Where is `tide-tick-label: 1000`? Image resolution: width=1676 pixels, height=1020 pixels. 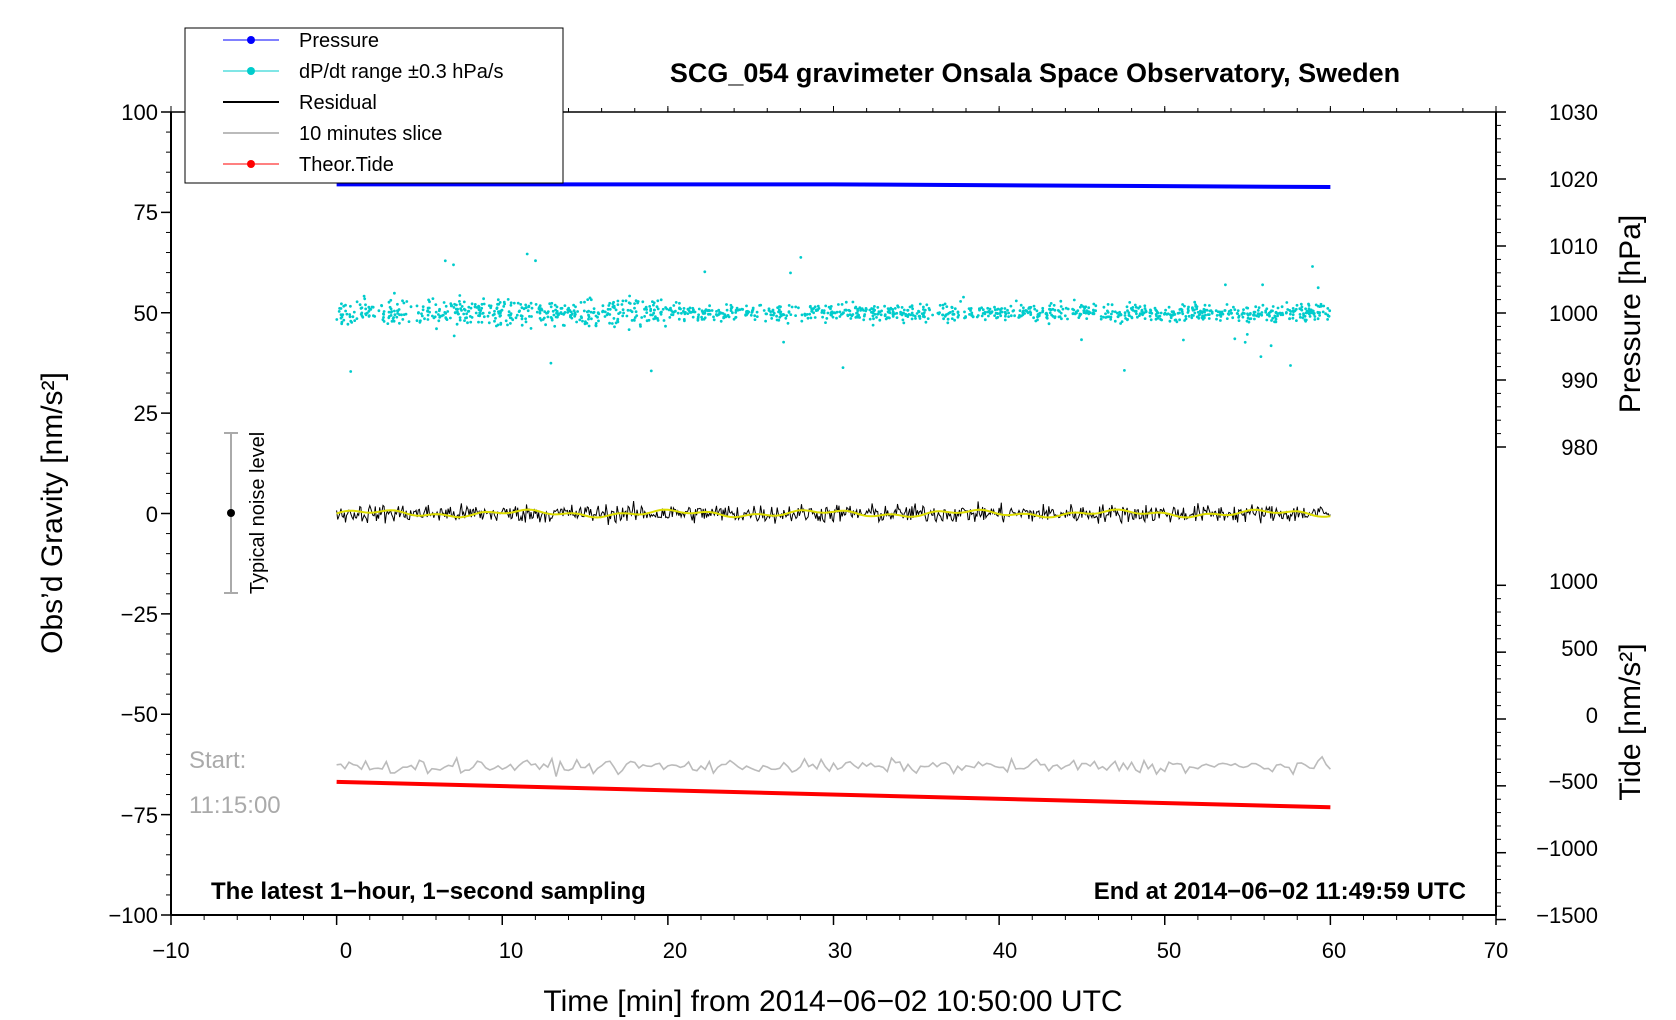 tide-tick-label: 1000 is located at coordinates (1573, 581).